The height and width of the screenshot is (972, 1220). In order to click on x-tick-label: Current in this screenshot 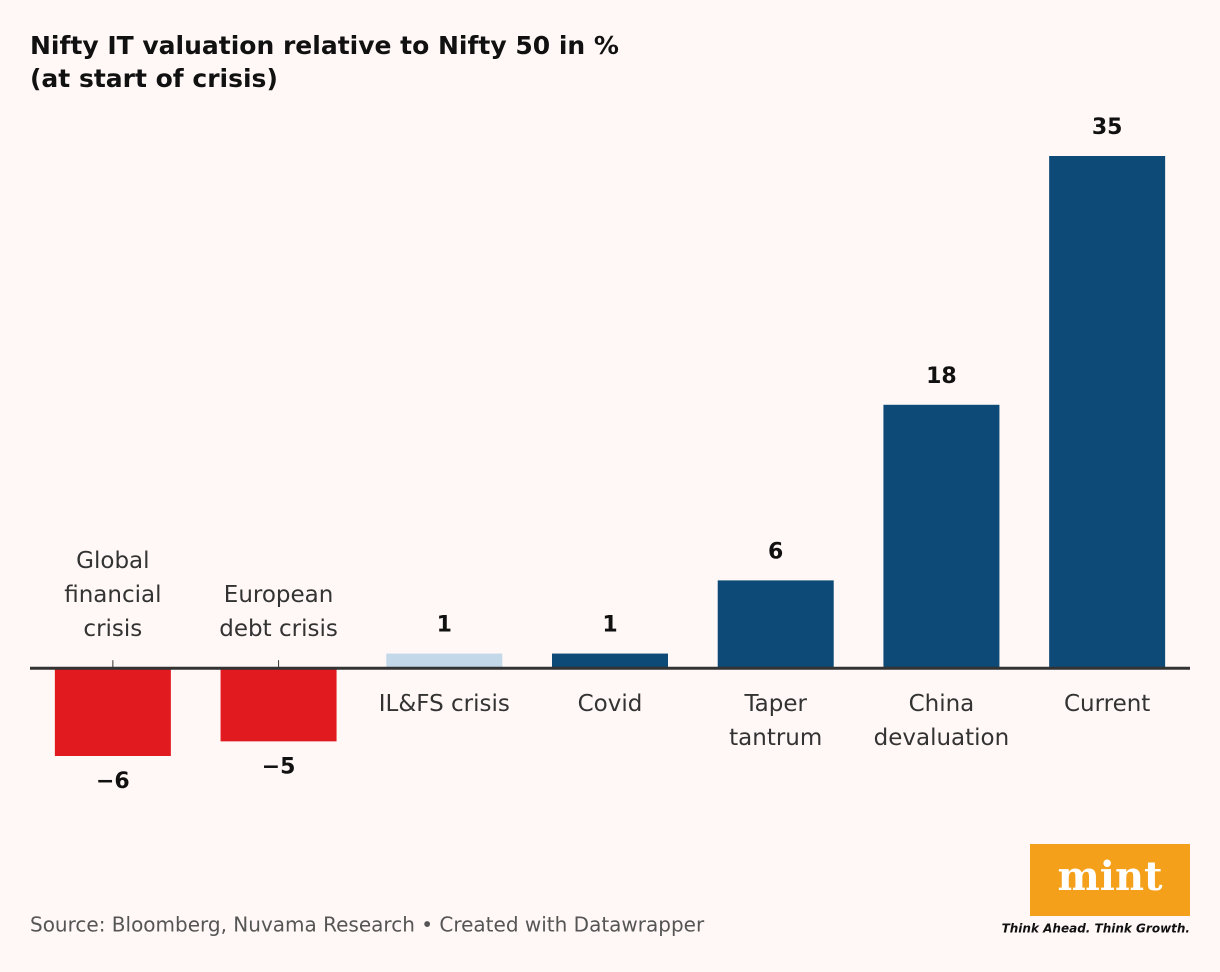, I will do `click(1107, 704)`.